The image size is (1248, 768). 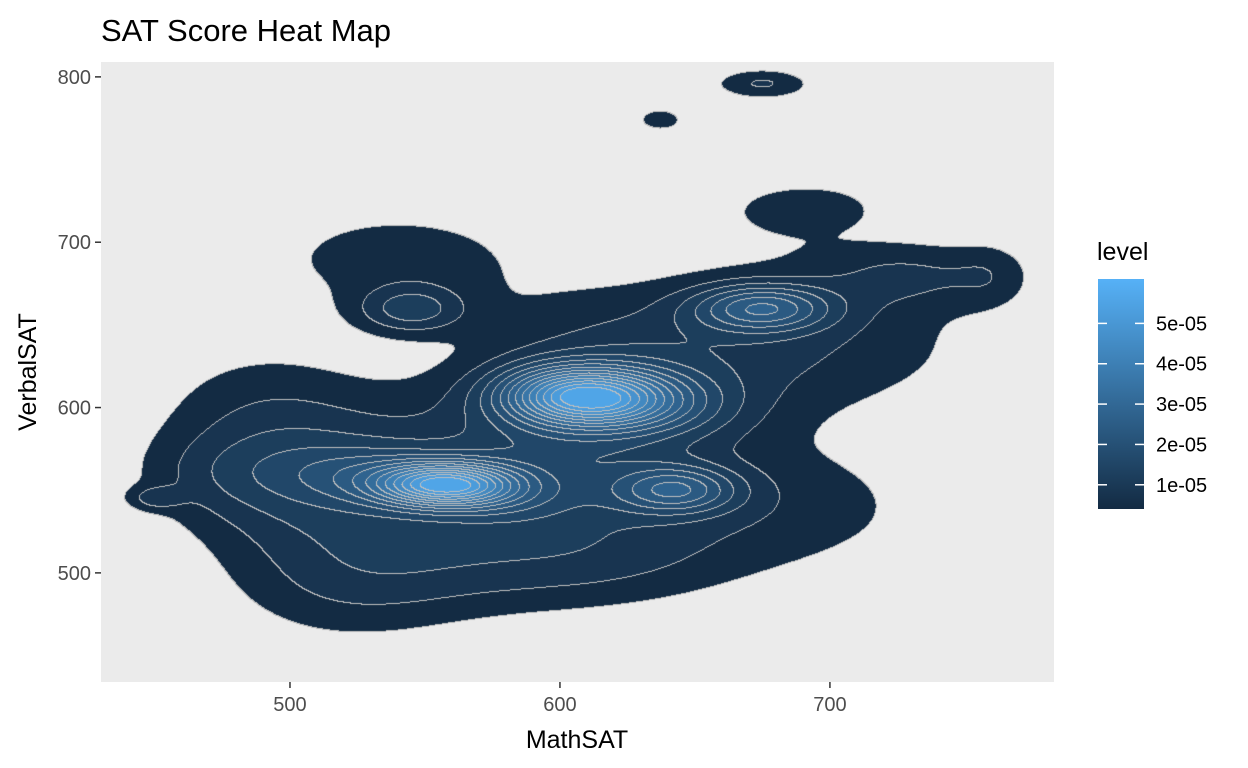 What do you see at coordinates (829, 705) in the screenshot?
I see `x-tick-label: 700` at bounding box center [829, 705].